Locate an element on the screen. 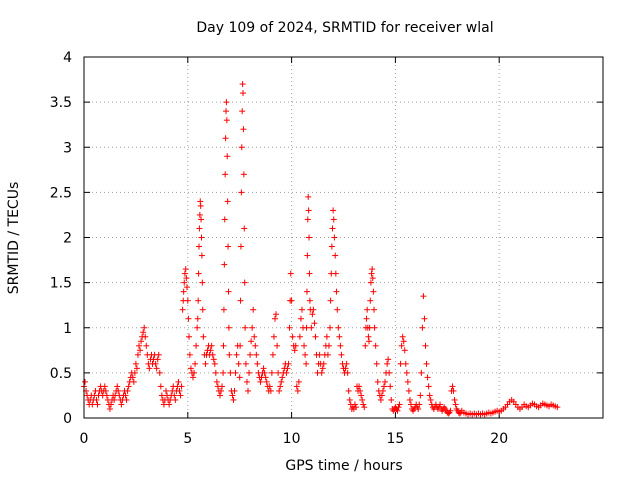 This screenshot has height=480, width=640. x-tick-label: 5 is located at coordinates (187, 439).